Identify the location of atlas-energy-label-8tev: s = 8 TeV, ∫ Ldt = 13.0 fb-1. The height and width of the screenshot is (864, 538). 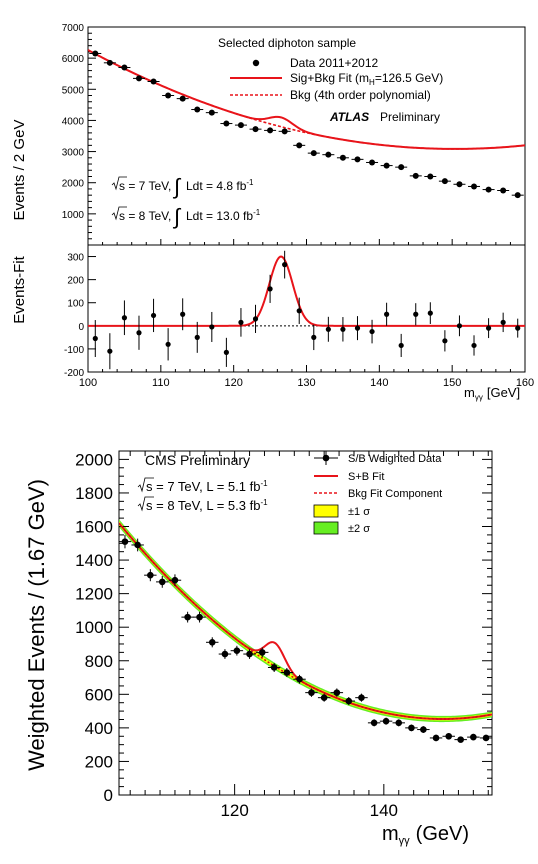
(186, 216).